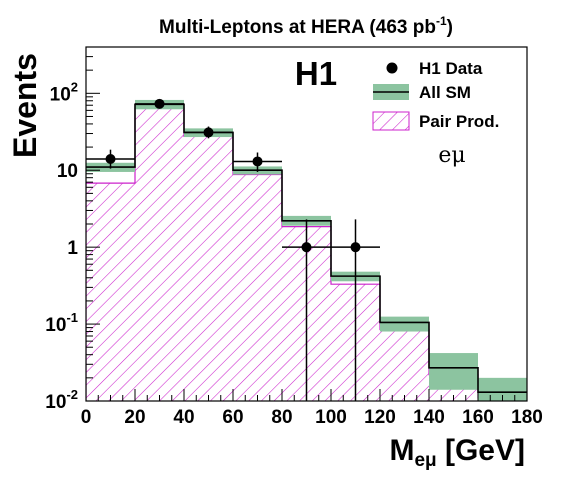 The image size is (567, 477). What do you see at coordinates (61, 323) in the screenshot?
I see `y-tick-label: 10⁻¹` at bounding box center [61, 323].